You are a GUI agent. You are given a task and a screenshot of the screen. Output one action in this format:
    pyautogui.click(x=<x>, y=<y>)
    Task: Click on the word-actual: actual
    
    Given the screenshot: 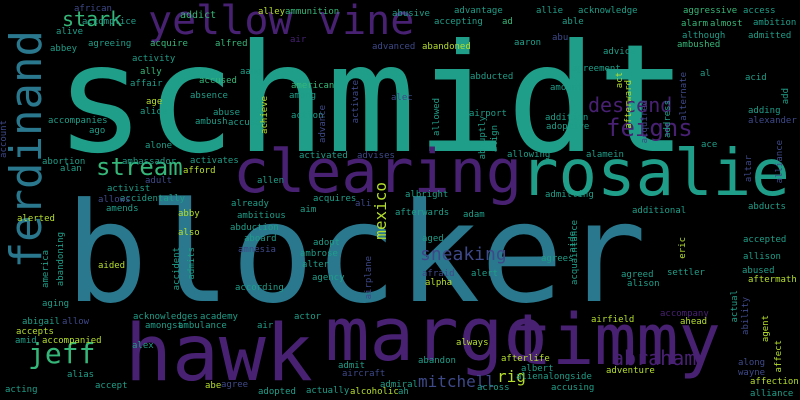 What is the action you would take?
    pyautogui.click(x=735, y=306)
    